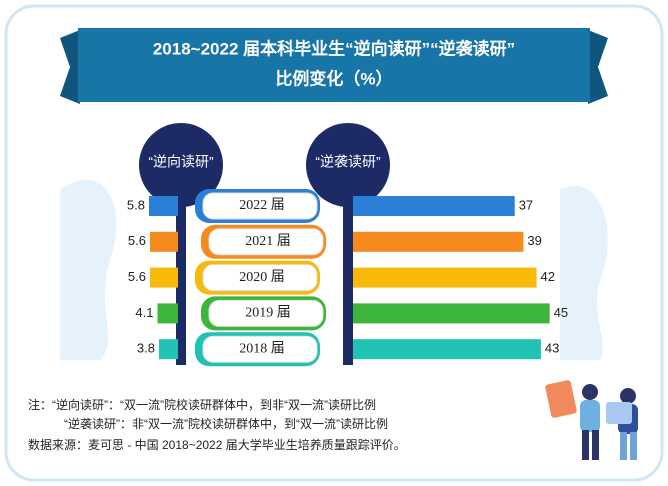 The width and height of the screenshot is (668, 486). Describe the element at coordinates (217, 444) in the screenshot. I see `source: 数据来源：麦可思 - 中国 2018~2022 届大学毕业生培养质量跟踪评价。` at that location.